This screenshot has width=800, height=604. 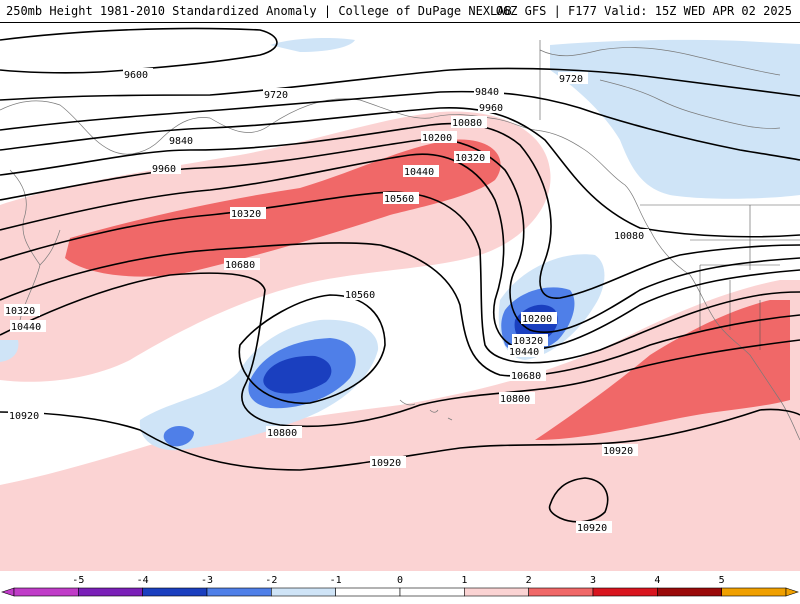 I want to click on colorbar-tick-label: 4, so click(x=657, y=580).